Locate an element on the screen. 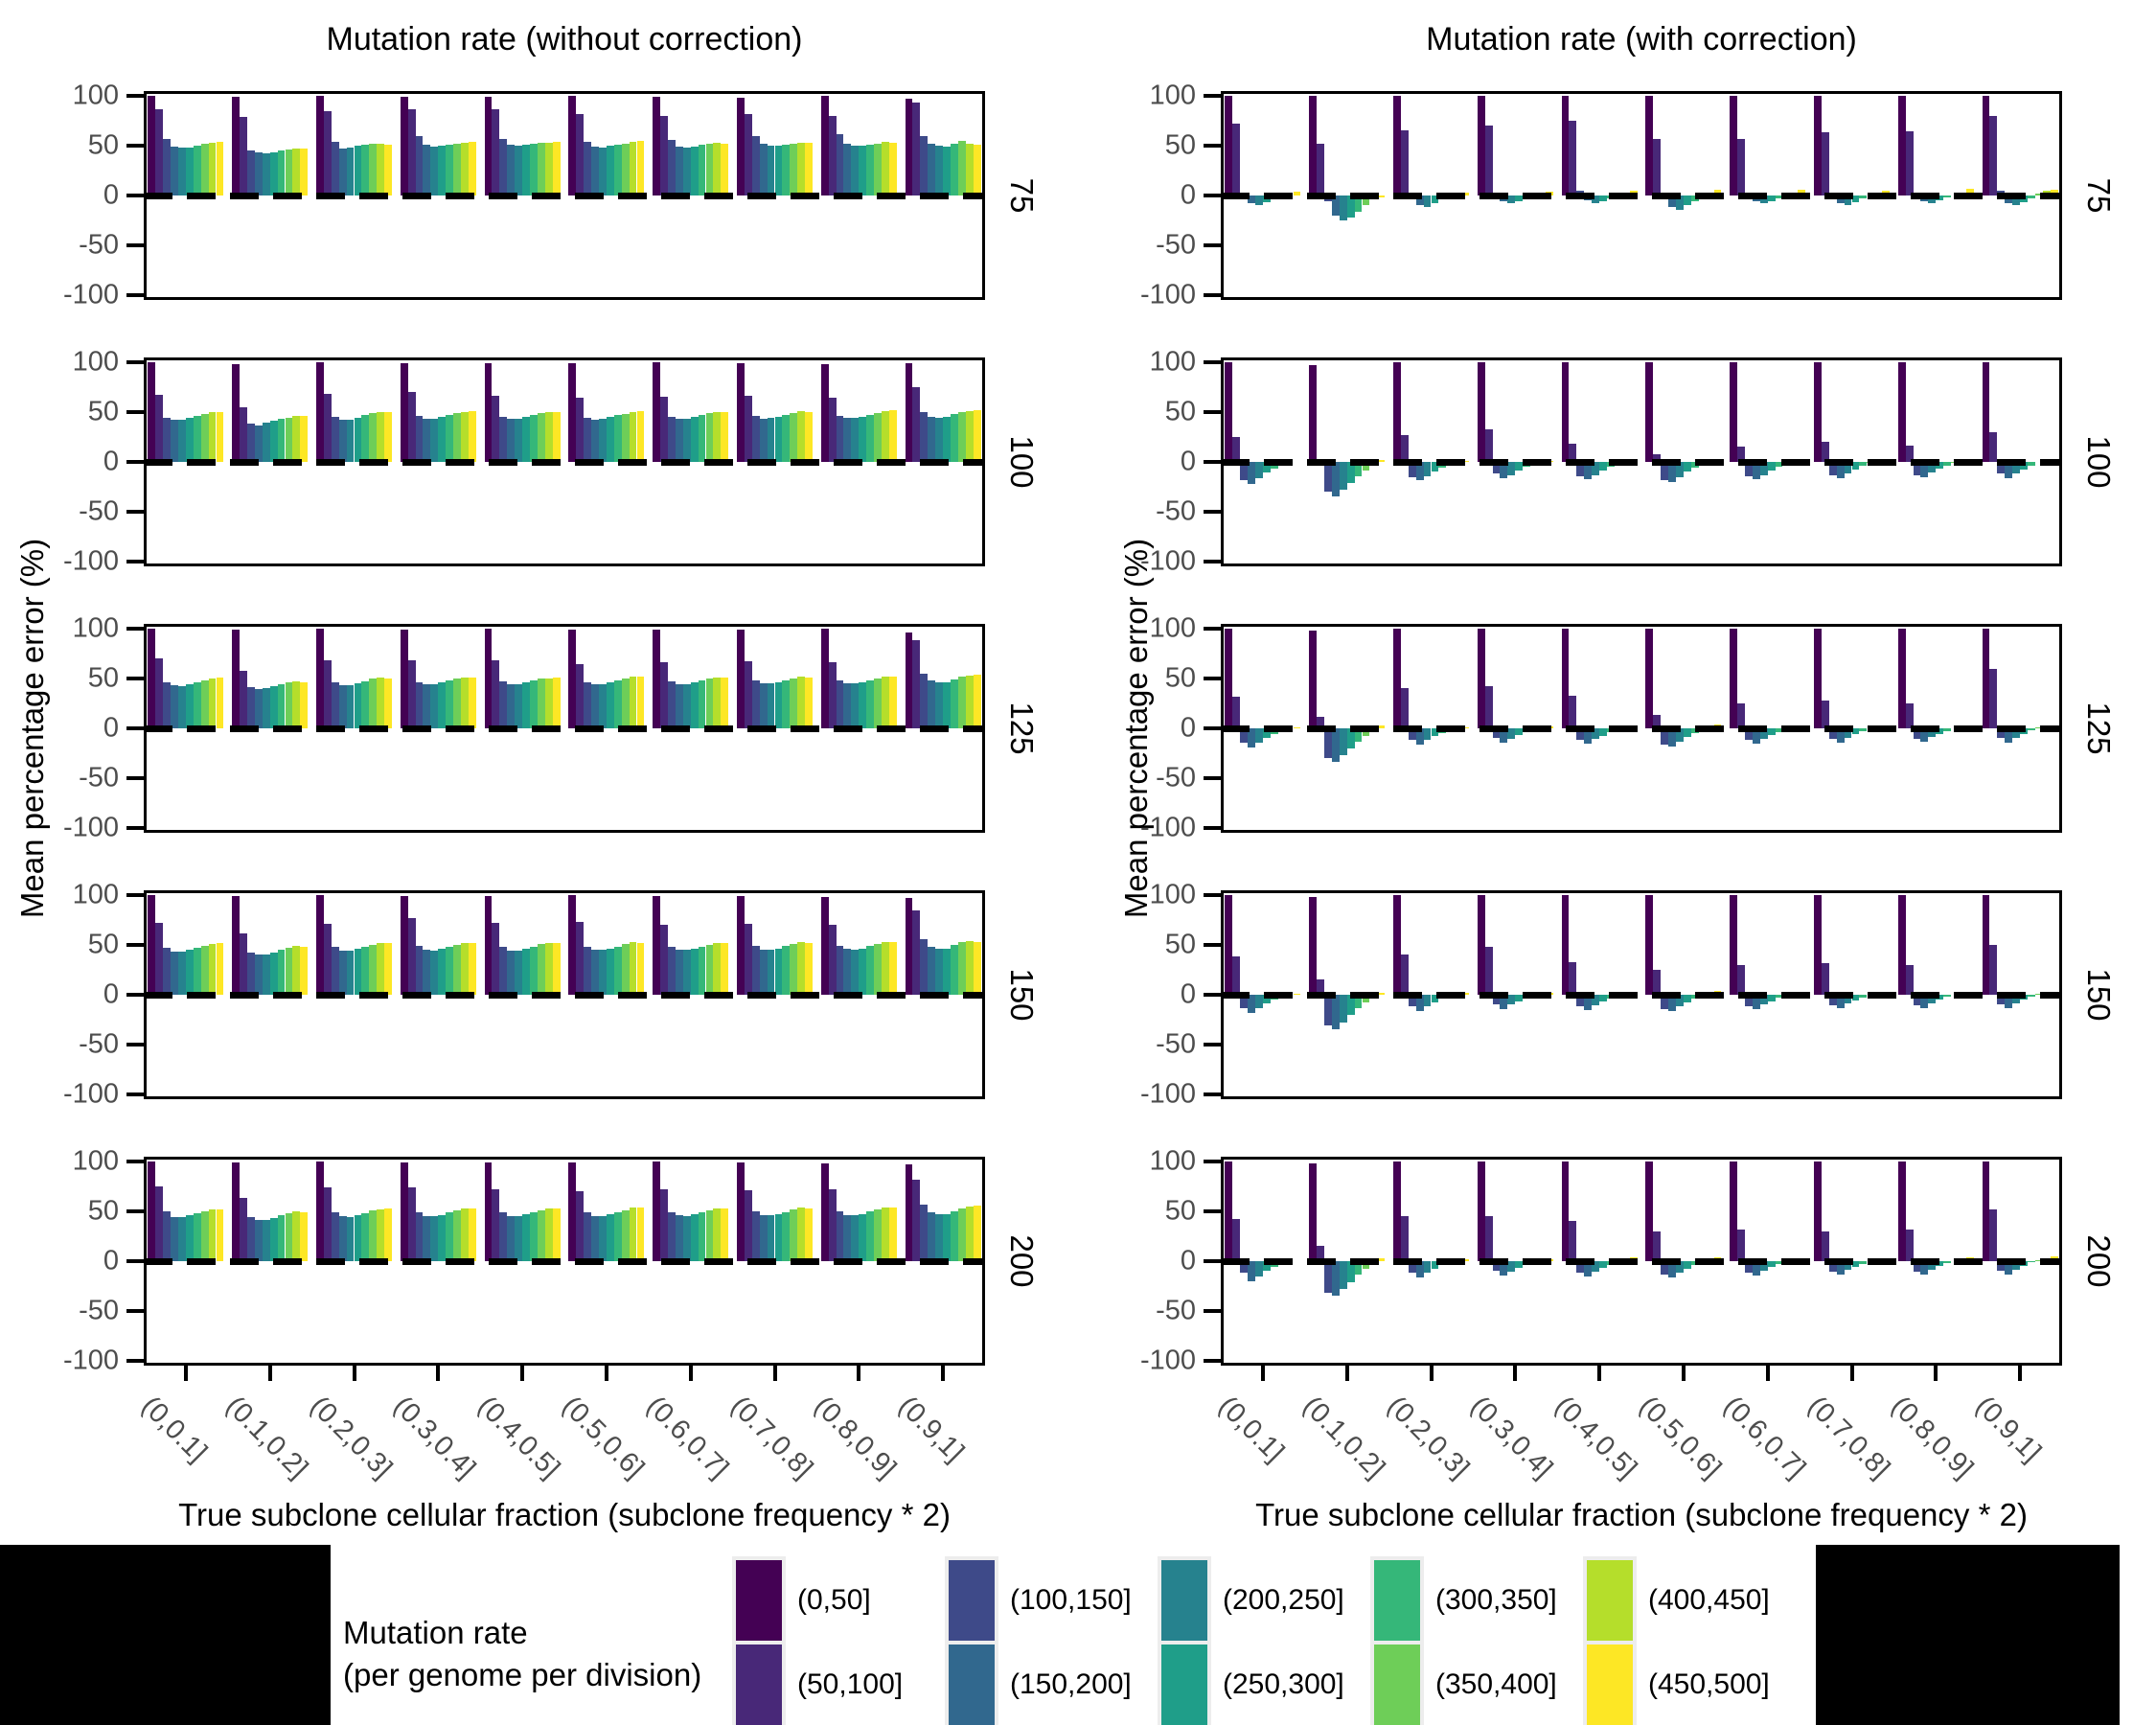  legend-label: (250,300] is located at coordinates (1283, 1684).